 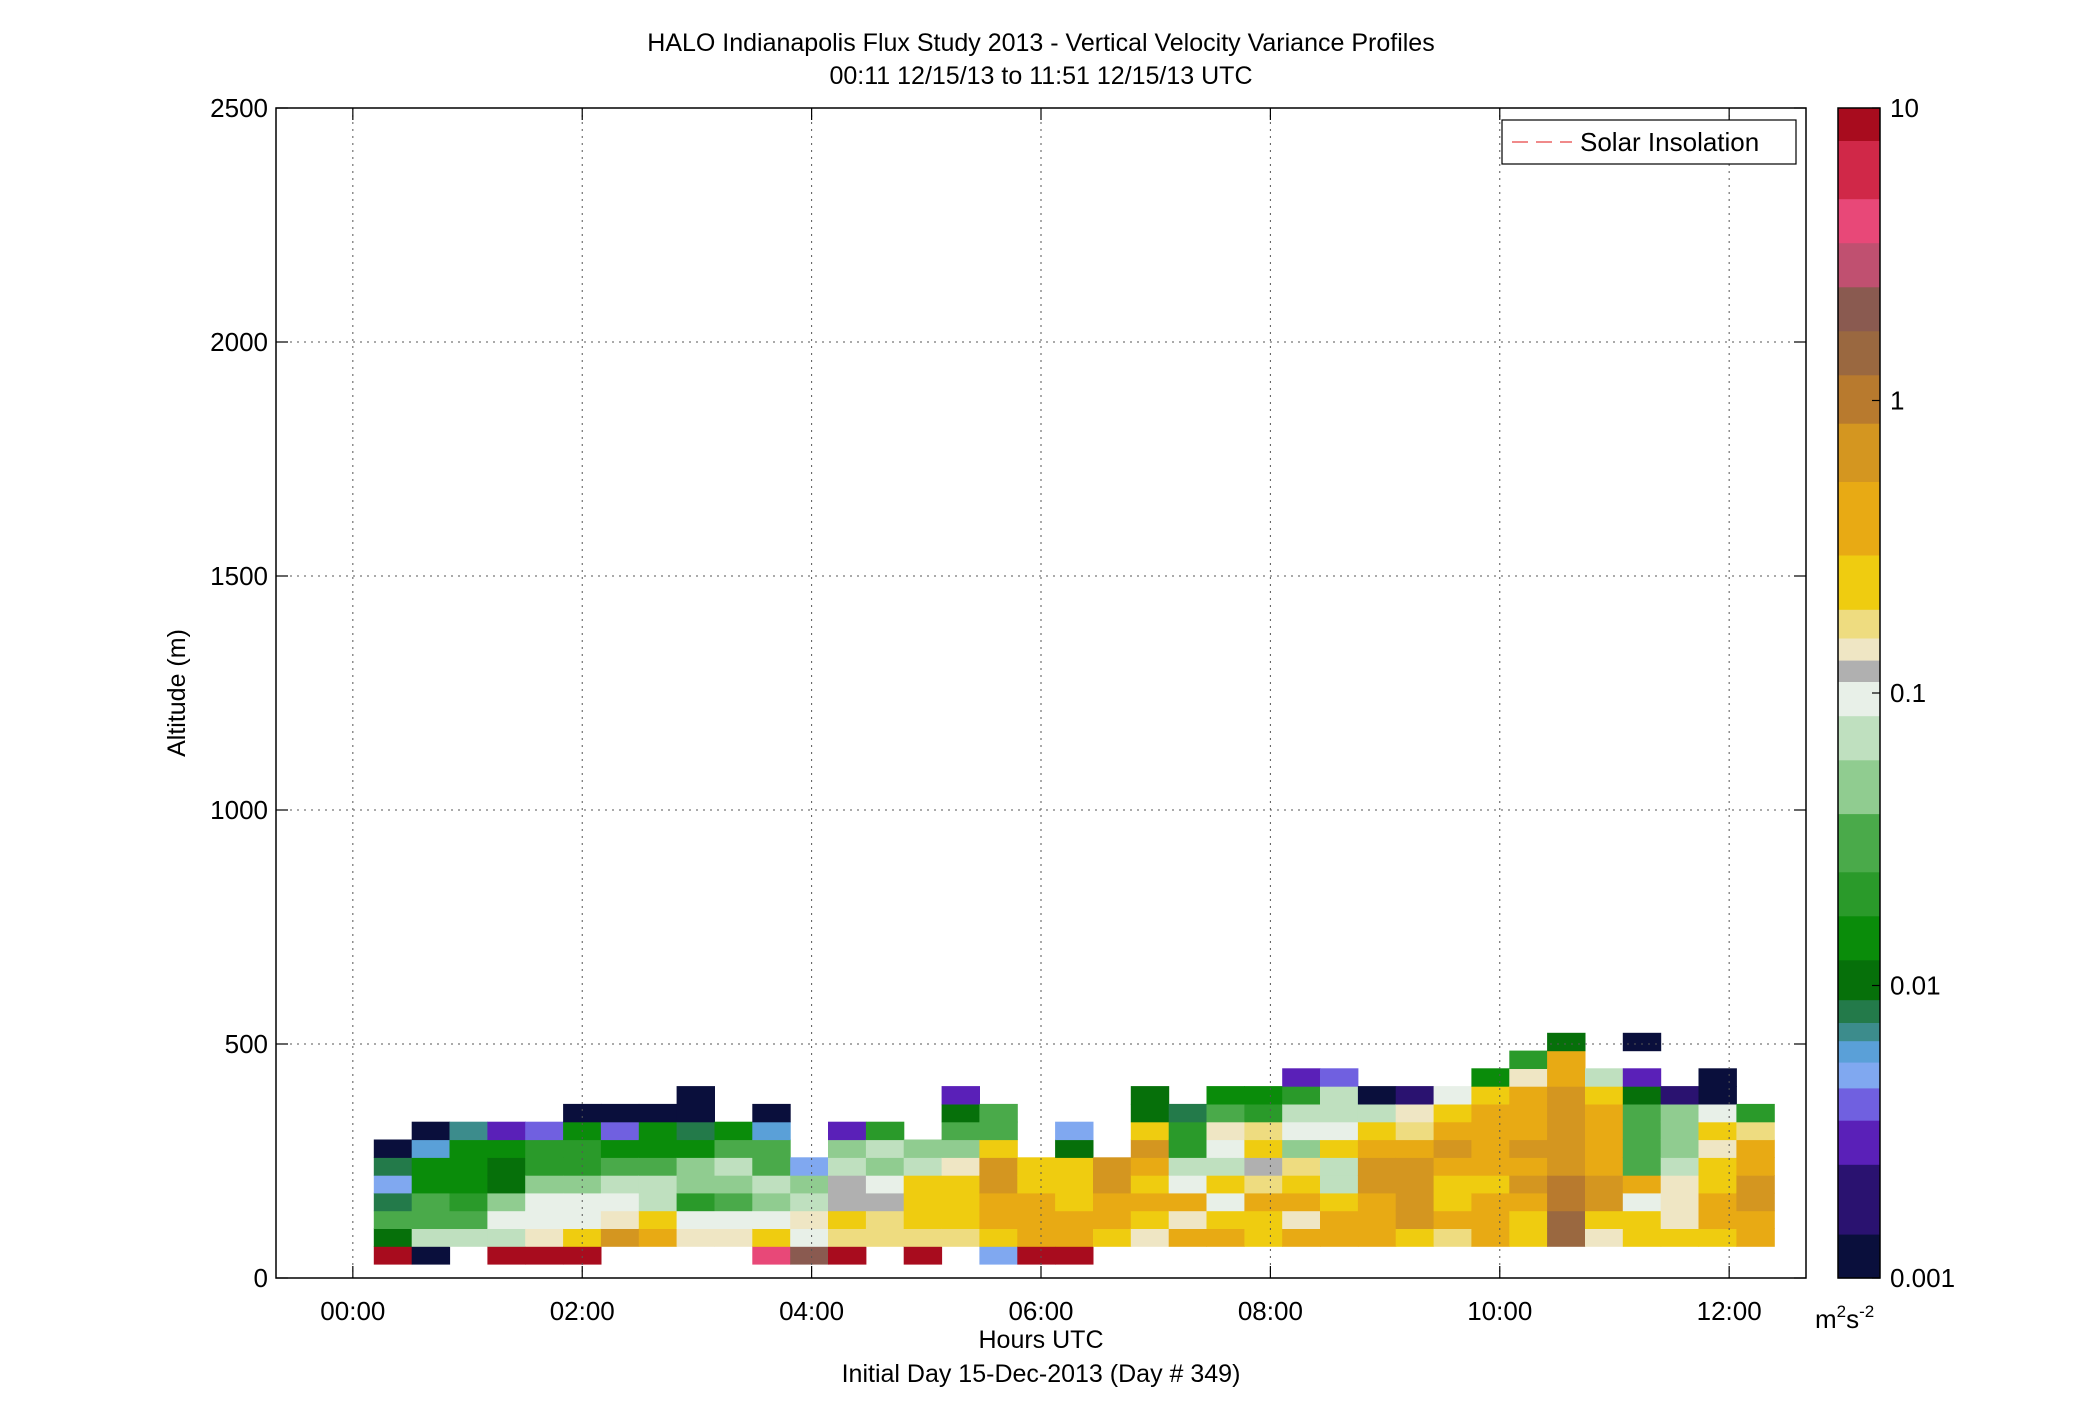 I want to click on colorbar-gradient, so click(x=1859, y=693).